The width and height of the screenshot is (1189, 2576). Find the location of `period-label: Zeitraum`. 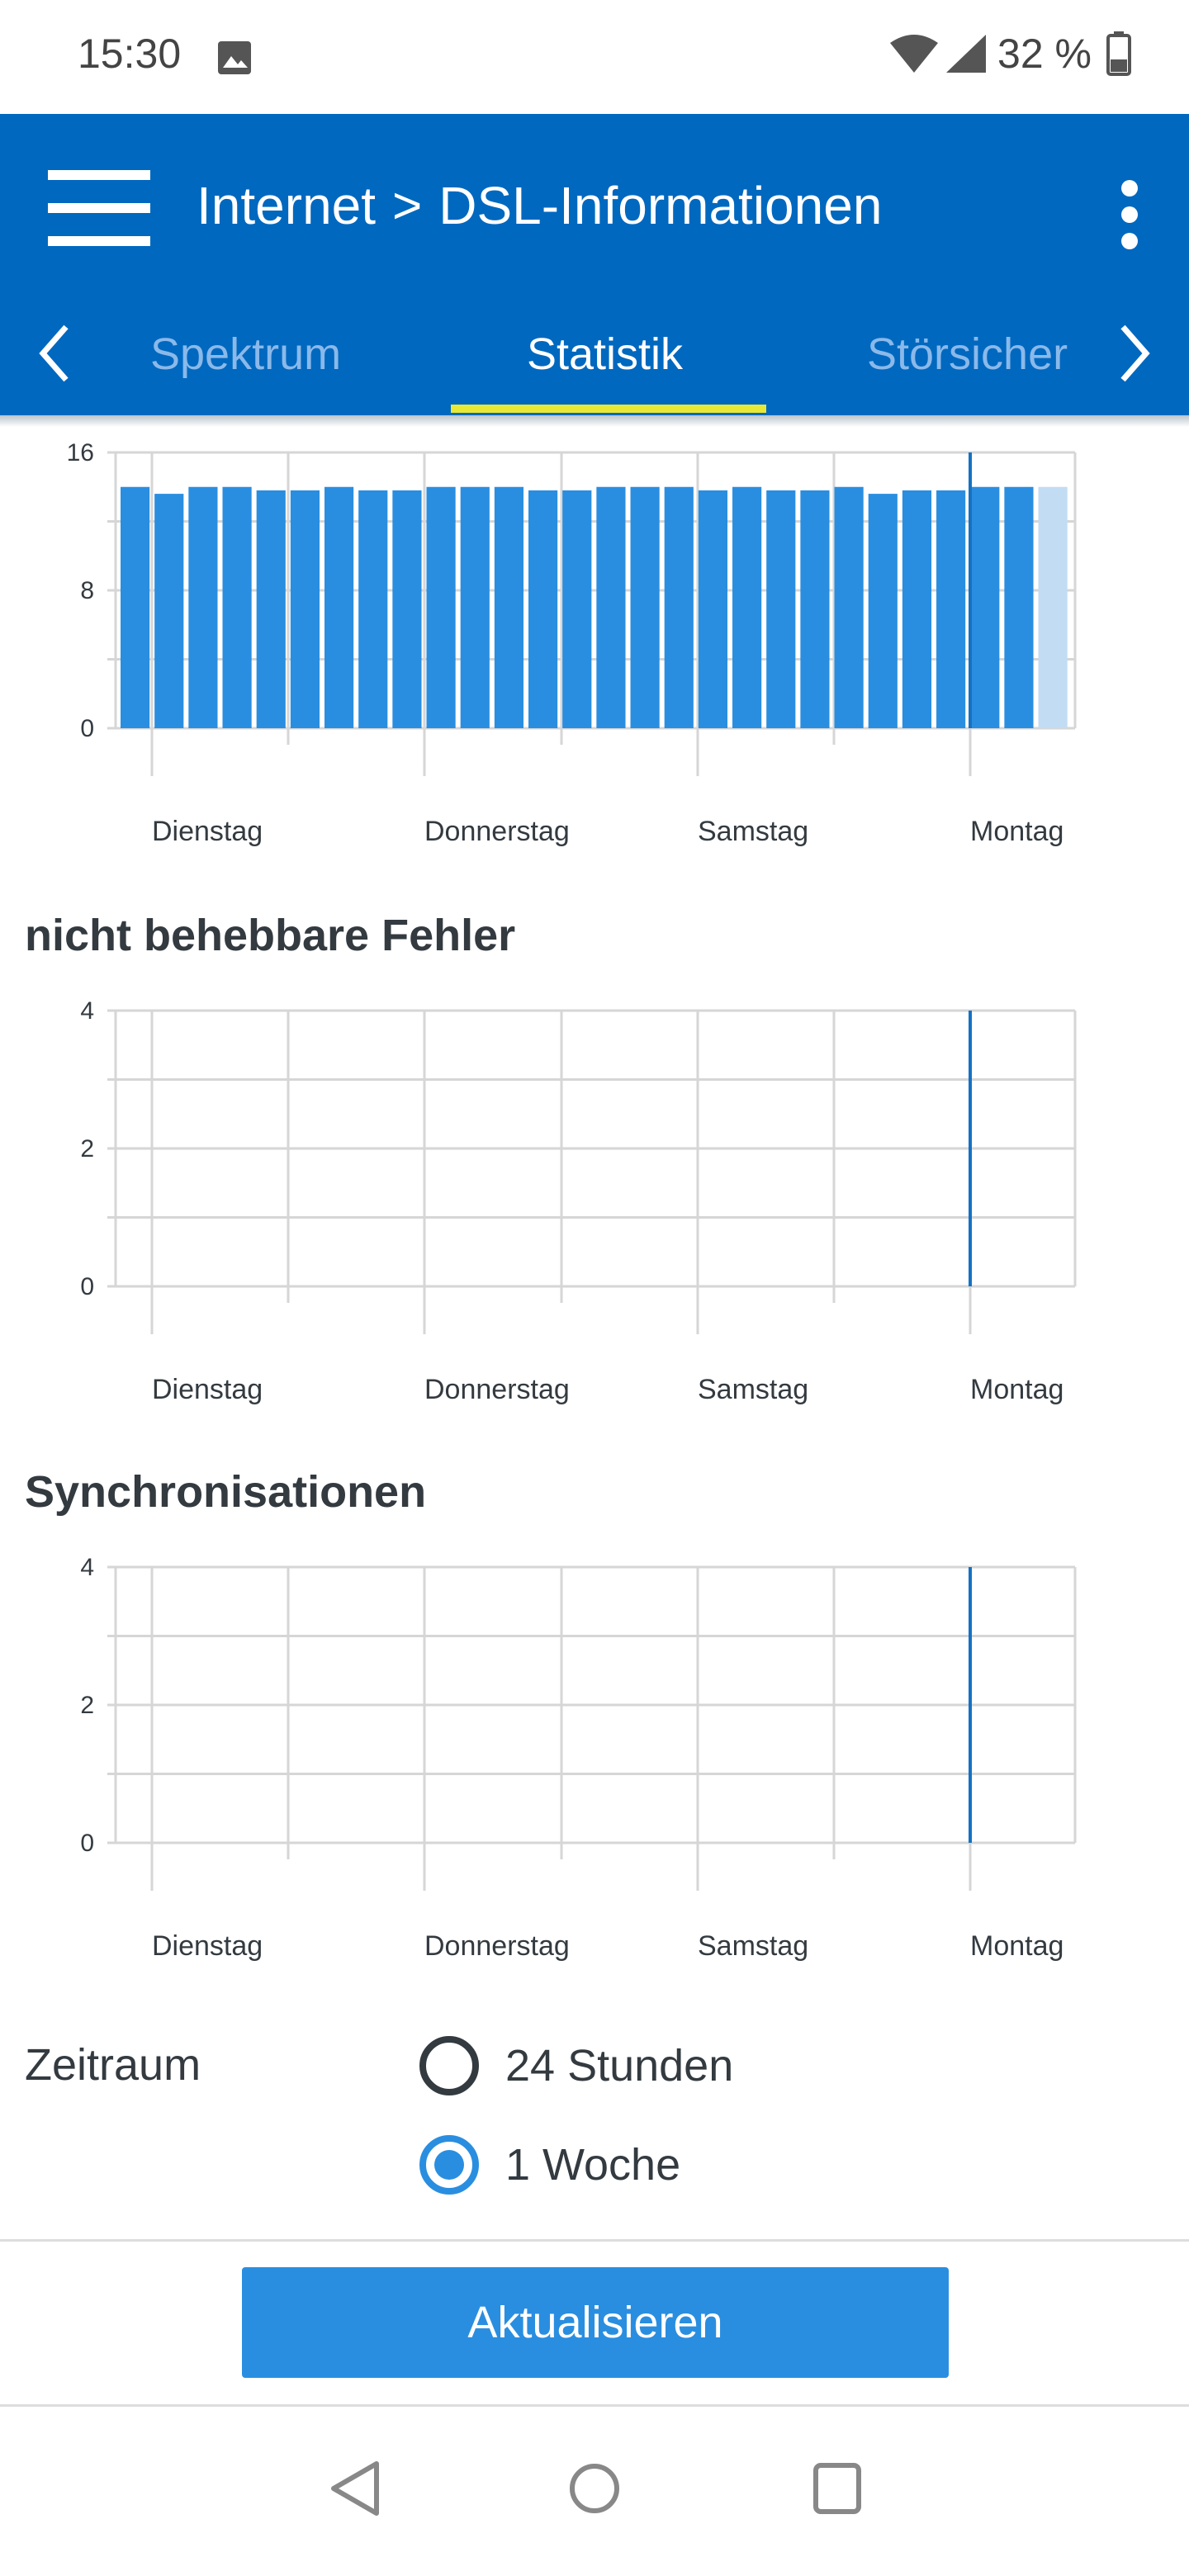

period-label: Zeitraum is located at coordinates (113, 2065).